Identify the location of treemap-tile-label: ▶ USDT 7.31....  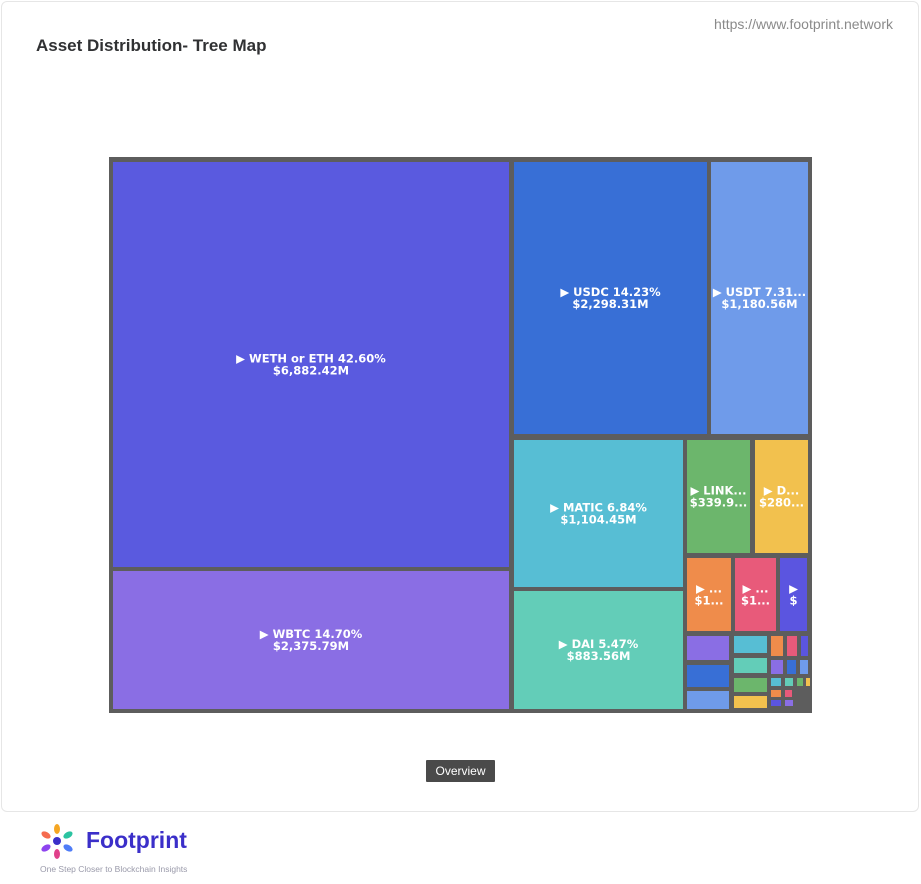
(759, 292).